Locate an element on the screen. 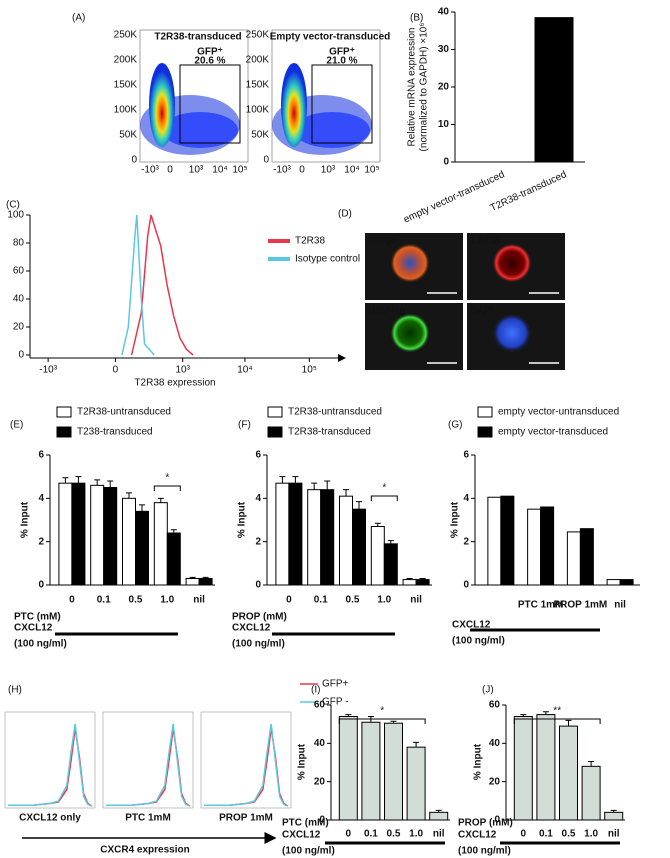 The width and height of the screenshot is (670, 858). y-axis-label: Relative mRNA expression is located at coordinates (412, 87).